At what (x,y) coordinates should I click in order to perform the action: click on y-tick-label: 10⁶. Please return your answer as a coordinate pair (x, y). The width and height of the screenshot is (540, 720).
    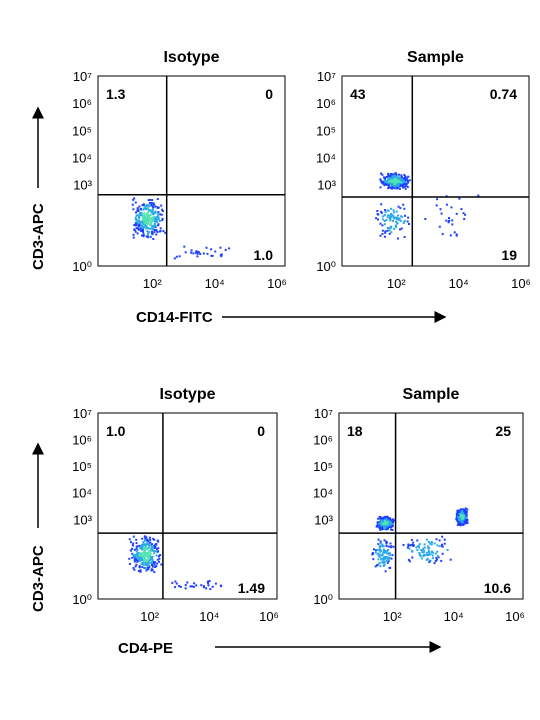
    Looking at the image, I should click on (82, 440).